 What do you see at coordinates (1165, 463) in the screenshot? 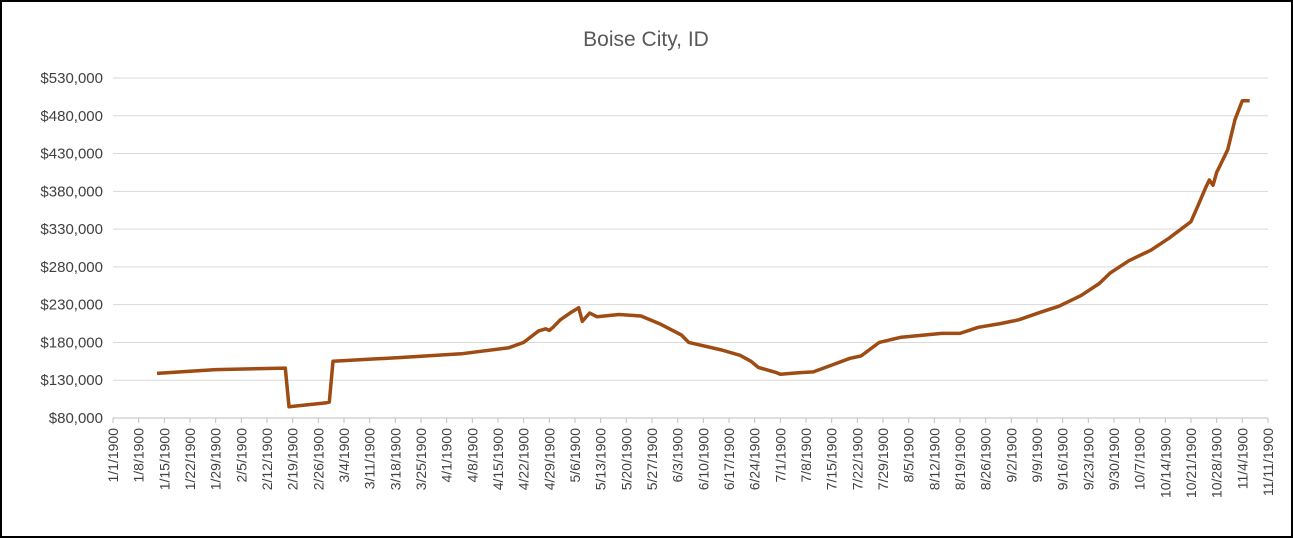
I see `x-tick-label: 10/14/1900` at bounding box center [1165, 463].